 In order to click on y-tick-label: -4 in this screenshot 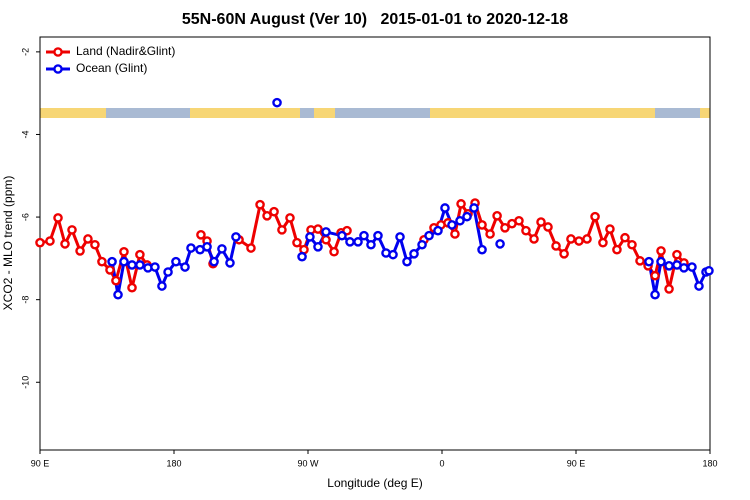, I will do `click(25, 134)`.